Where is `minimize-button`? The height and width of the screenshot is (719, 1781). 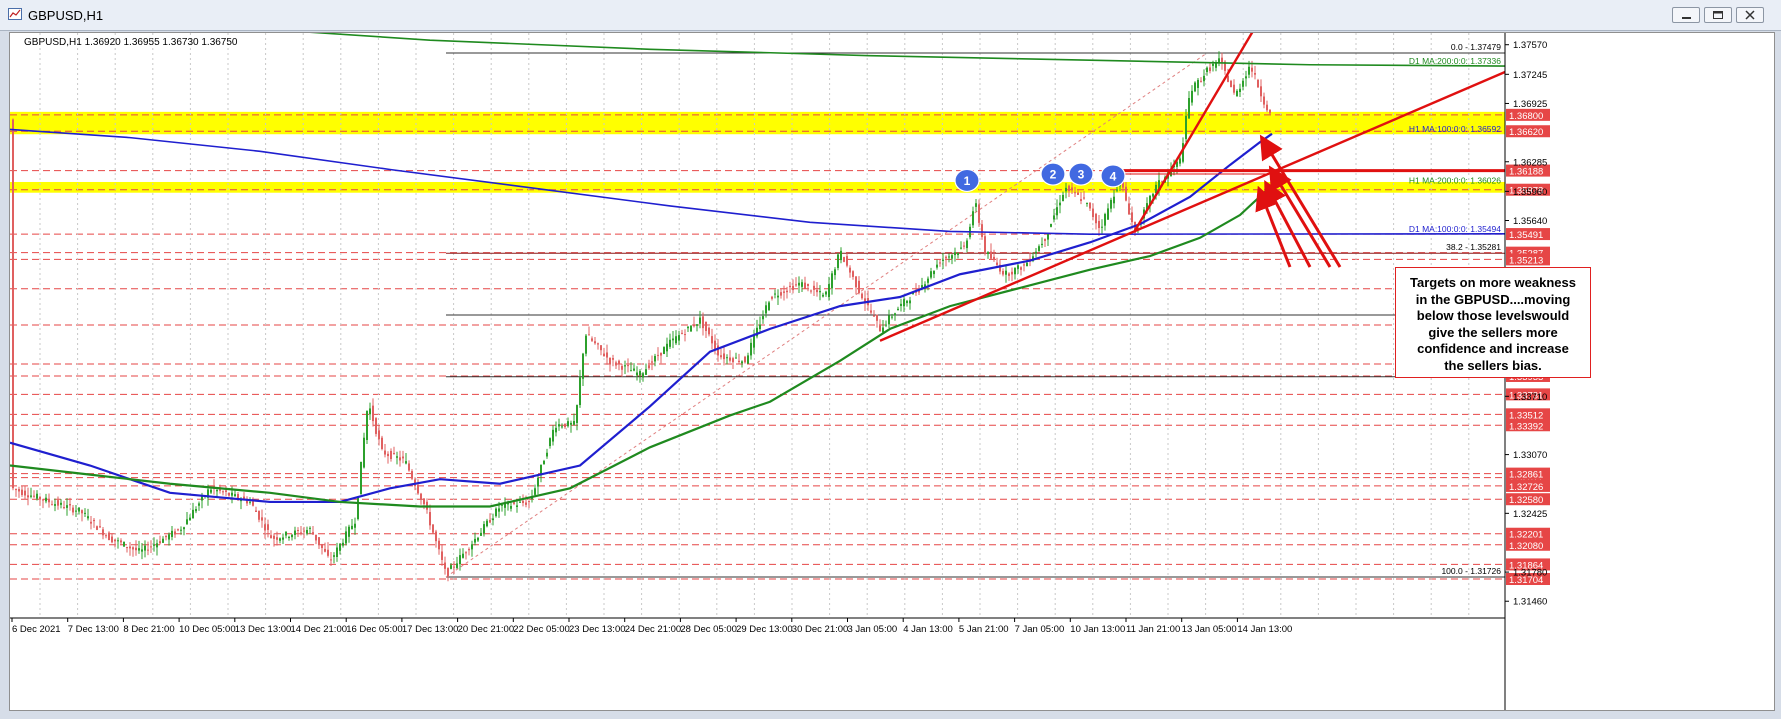
minimize-button is located at coordinates (1686, 15).